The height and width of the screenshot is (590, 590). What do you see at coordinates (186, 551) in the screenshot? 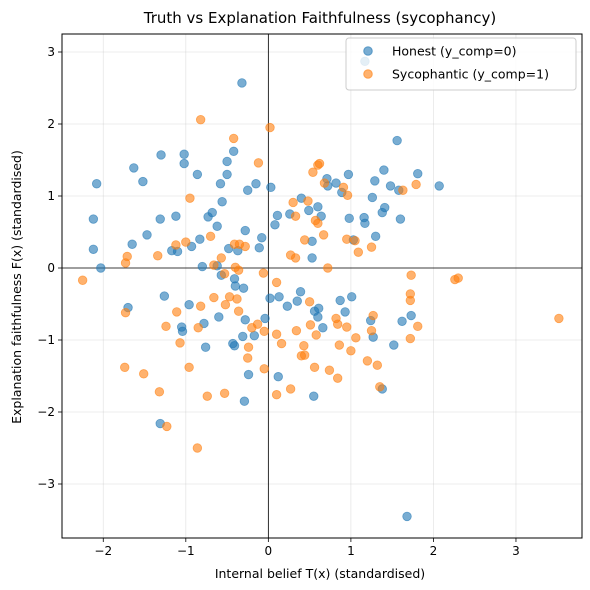
I see `x-tick-label: −1` at bounding box center [186, 551].